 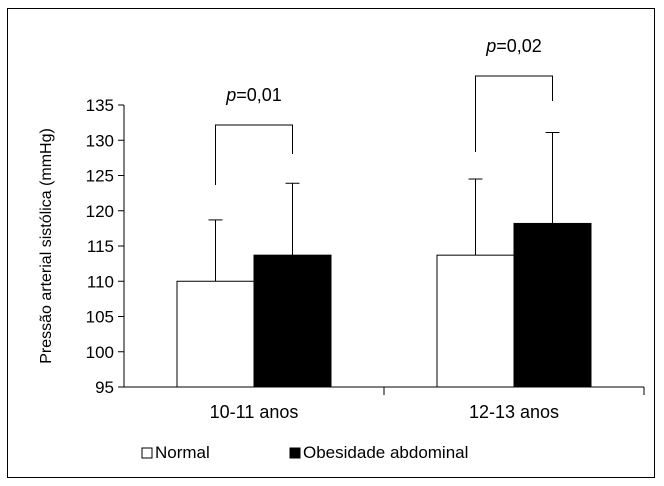 I want to click on legend: Normal Obesidade abdominal, so click(x=304, y=452).